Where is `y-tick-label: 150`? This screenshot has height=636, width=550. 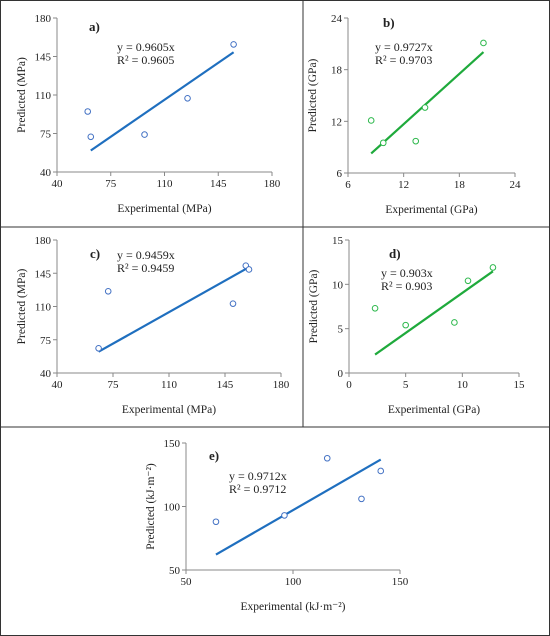
y-tick-label: 150 is located at coordinates (172, 444).